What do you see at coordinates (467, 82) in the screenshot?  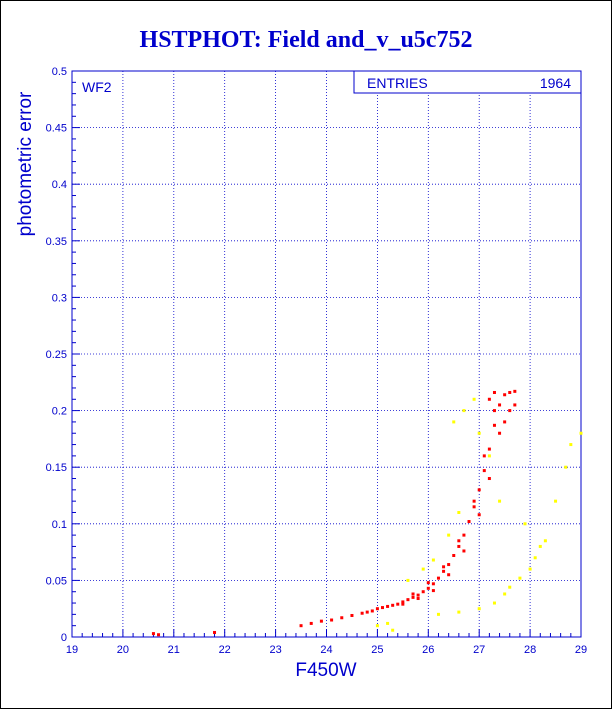 I see `stats-box` at bounding box center [467, 82].